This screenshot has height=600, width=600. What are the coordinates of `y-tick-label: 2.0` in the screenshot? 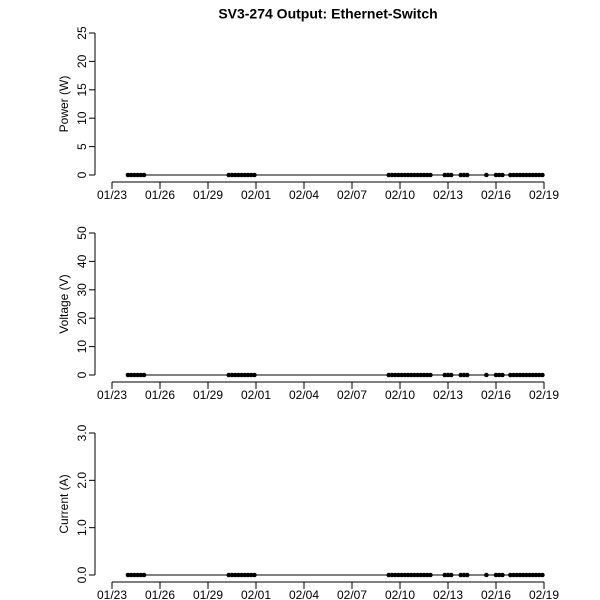 It's located at (82, 480).